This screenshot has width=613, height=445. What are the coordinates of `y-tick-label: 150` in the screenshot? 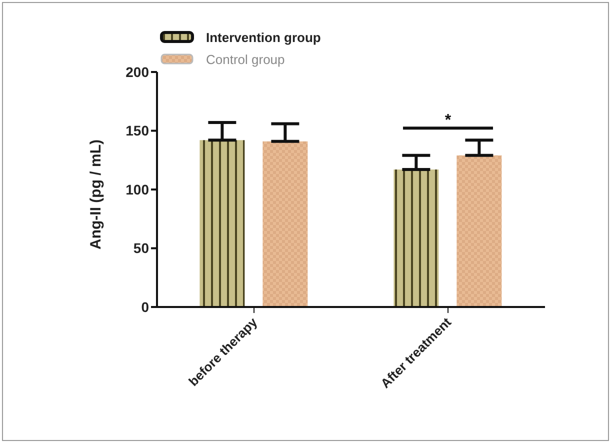 It's located at (138, 130).